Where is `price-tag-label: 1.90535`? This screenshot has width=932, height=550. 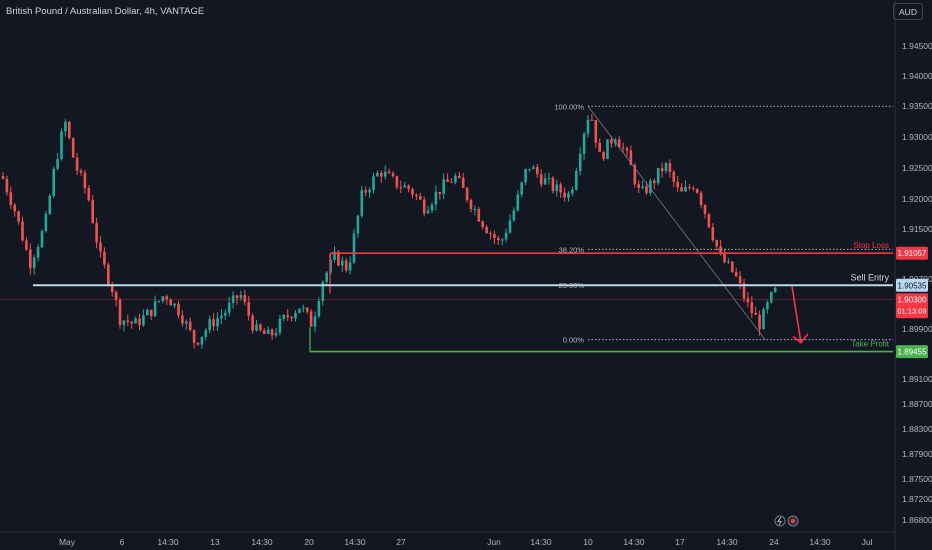 price-tag-label: 1.90535 is located at coordinates (912, 285).